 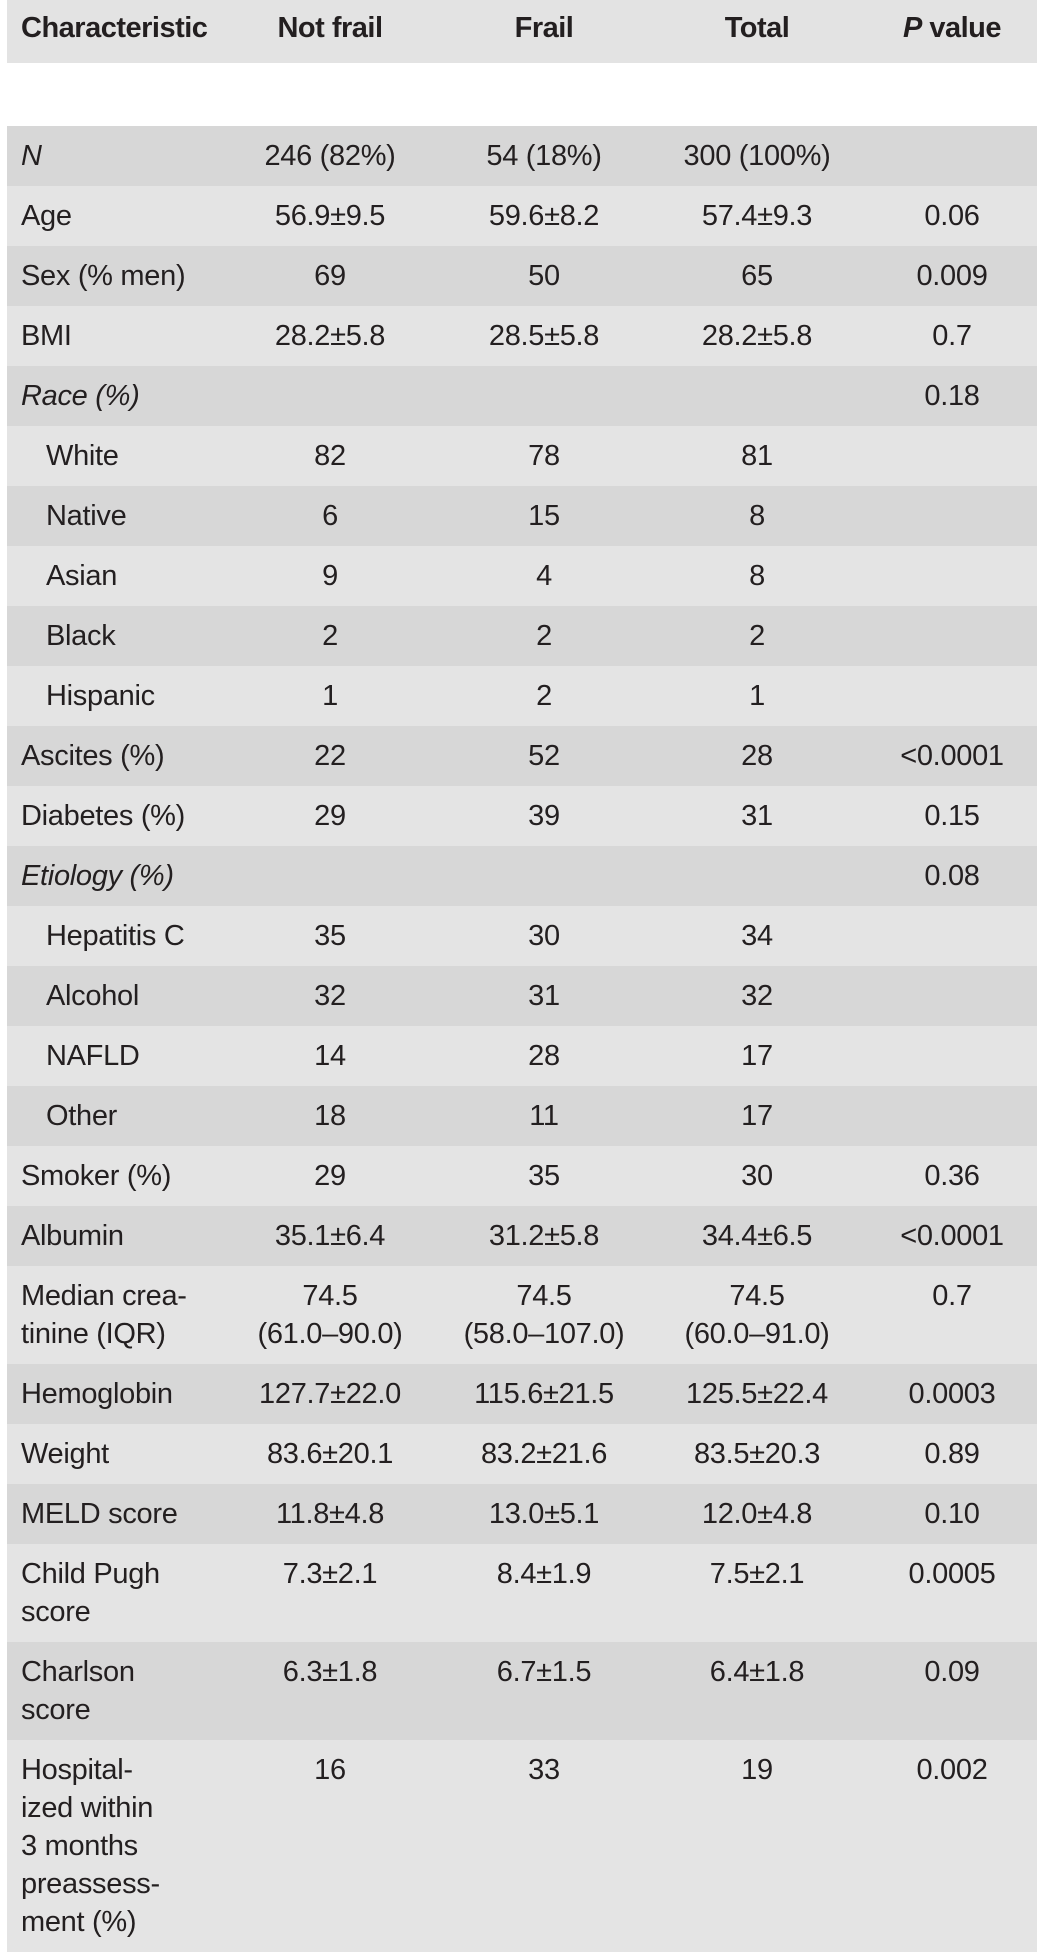 What do you see at coordinates (544, 636) in the screenshot?
I see `cell-frail: 2` at bounding box center [544, 636].